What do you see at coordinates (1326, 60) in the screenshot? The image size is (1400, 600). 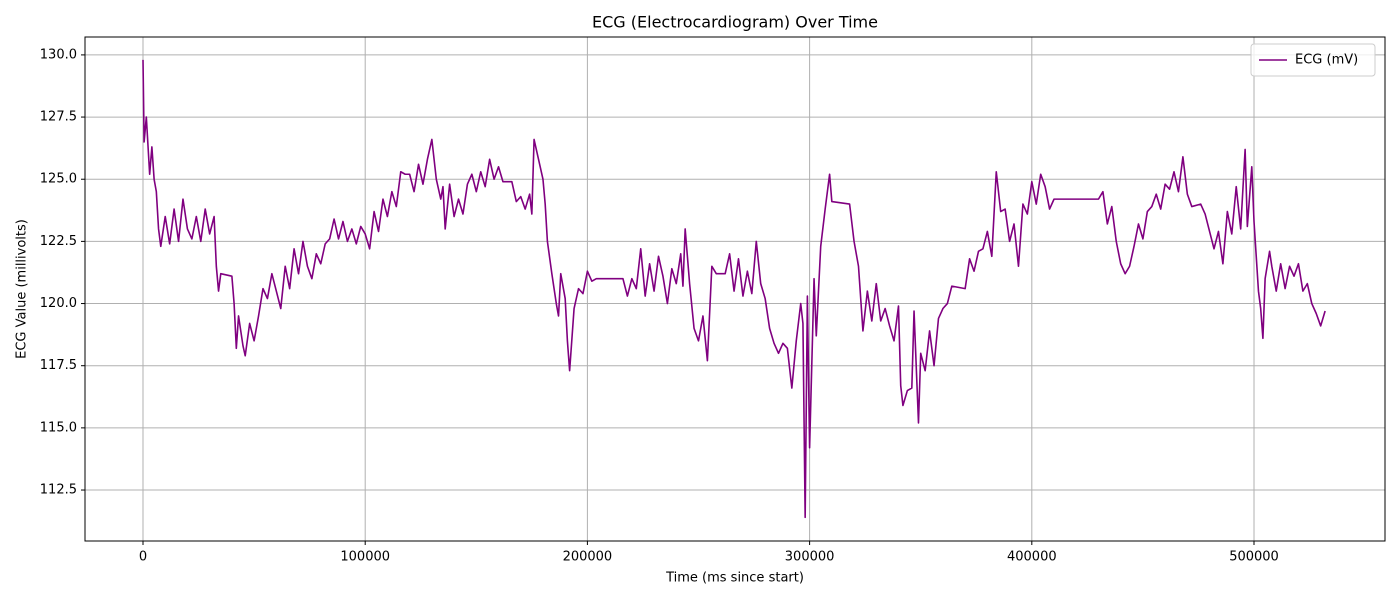 I see `legend-label: ECG (mV)` at bounding box center [1326, 60].